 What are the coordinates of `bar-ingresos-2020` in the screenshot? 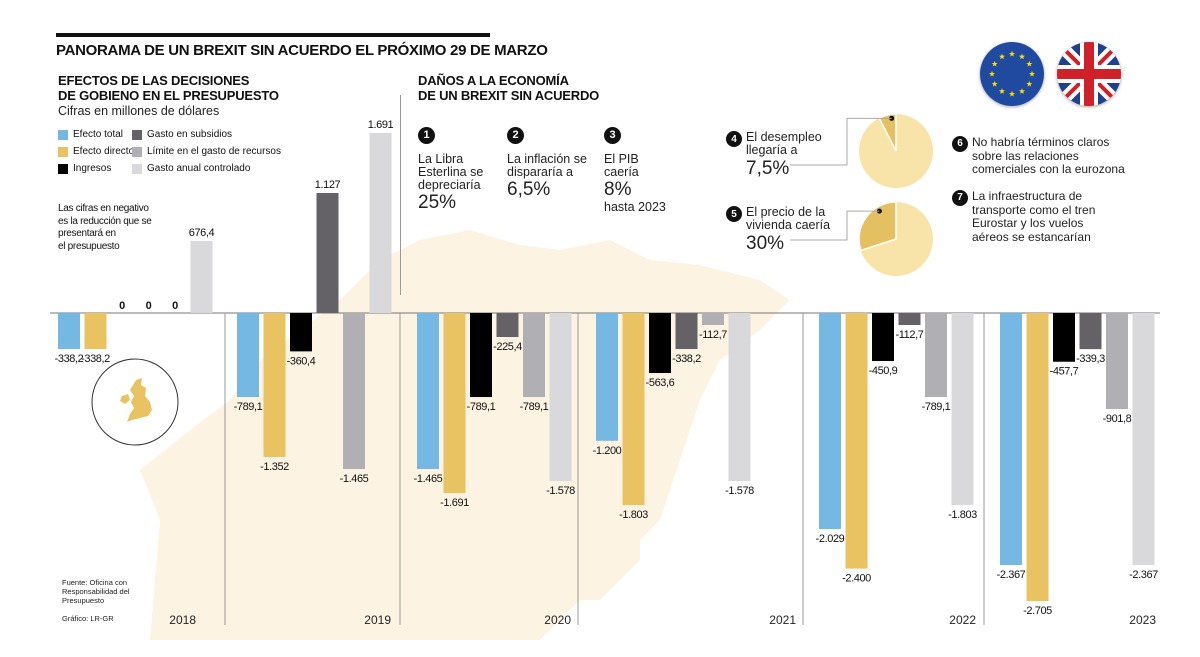 It's located at (481, 355).